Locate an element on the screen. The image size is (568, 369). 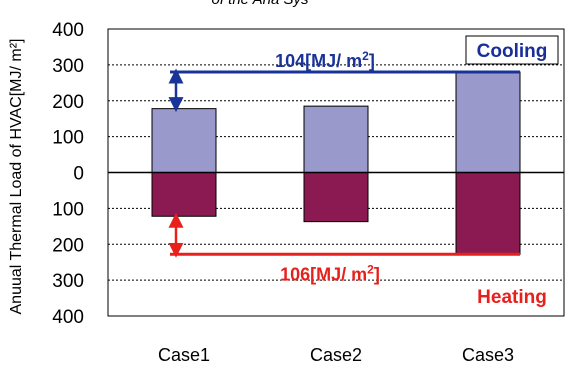
bar-heating-case1 is located at coordinates (184, 194).